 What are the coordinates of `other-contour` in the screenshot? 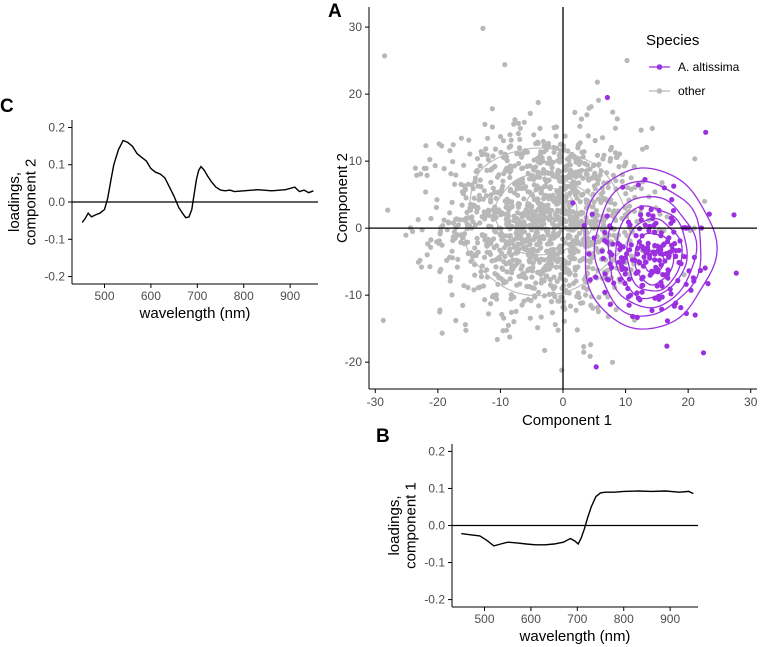 It's located at (544, 214).